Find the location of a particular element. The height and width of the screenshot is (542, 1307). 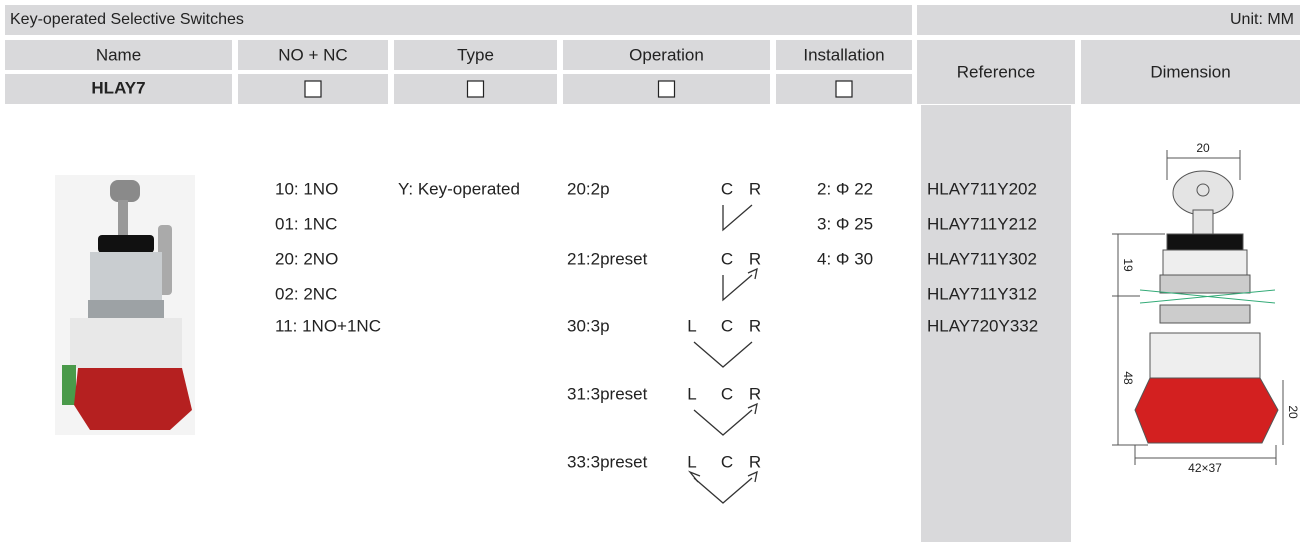

operation-label: 30:3p is located at coordinates (588, 325).